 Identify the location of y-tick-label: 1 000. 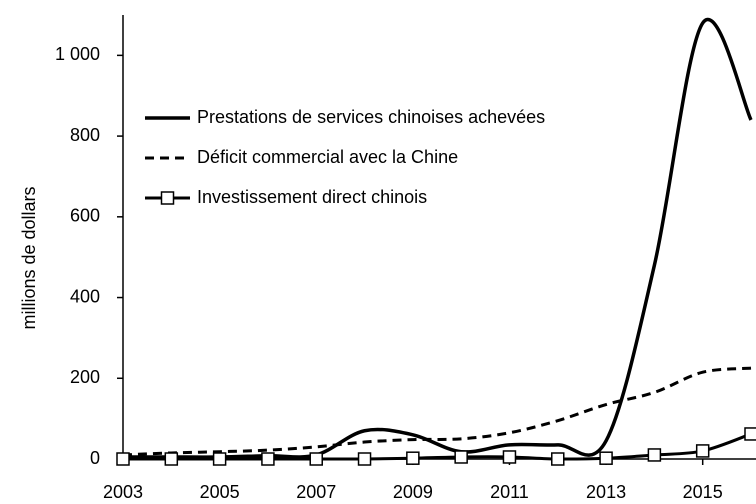
(77, 54).